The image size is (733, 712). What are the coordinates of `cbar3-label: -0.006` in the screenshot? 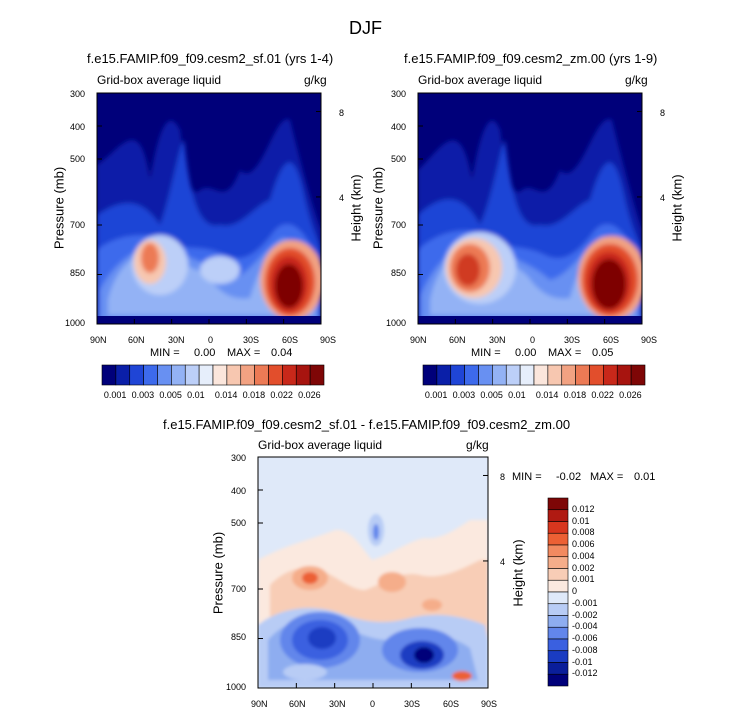 It's located at (585, 638).